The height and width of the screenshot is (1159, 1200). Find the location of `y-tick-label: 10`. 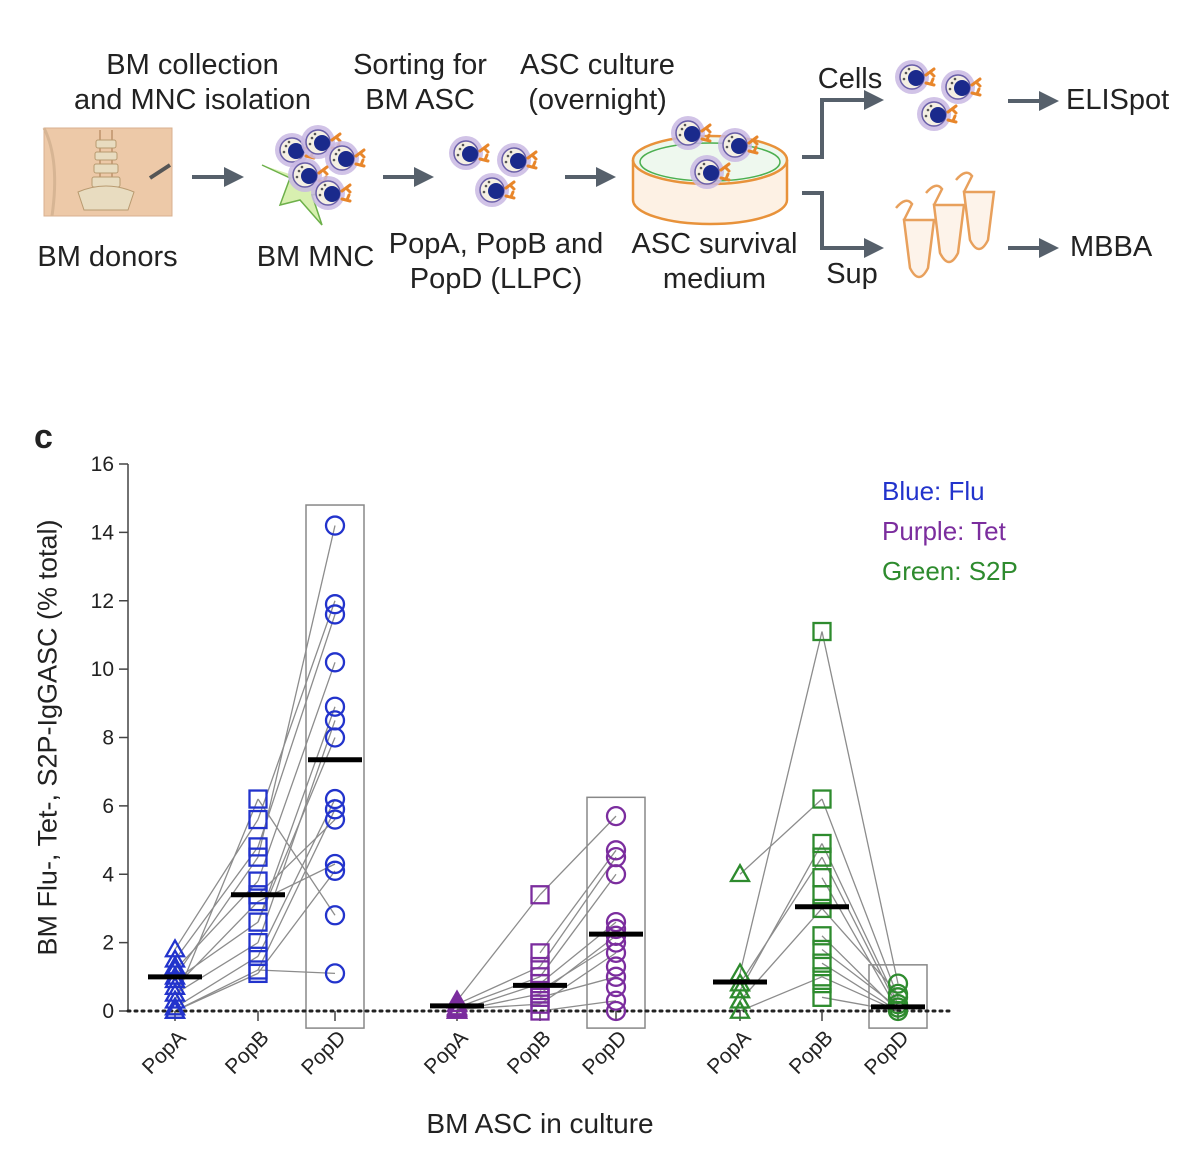

y-tick-label: 10 is located at coordinates (102, 669).